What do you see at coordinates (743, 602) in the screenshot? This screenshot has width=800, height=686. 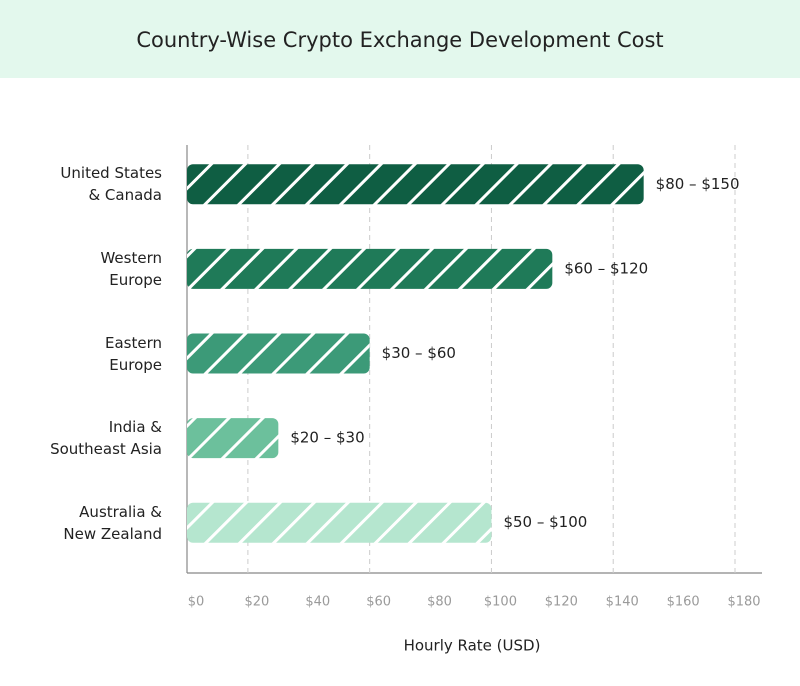 I see `x-tick-label: $180` at bounding box center [743, 602].